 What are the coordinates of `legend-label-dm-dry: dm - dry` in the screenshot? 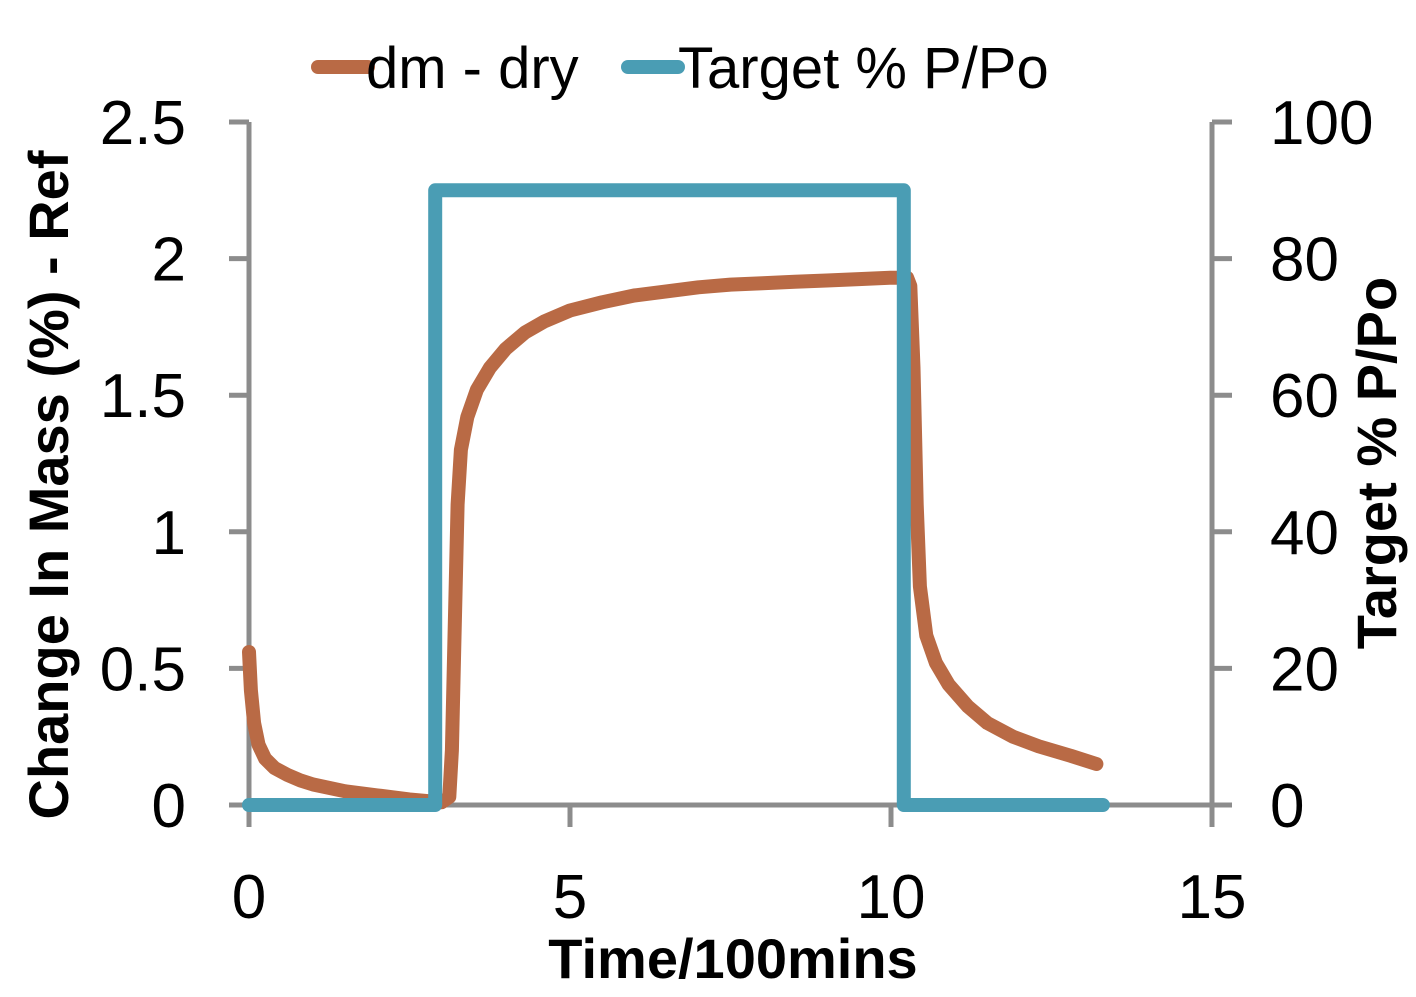 It's located at (472, 68).